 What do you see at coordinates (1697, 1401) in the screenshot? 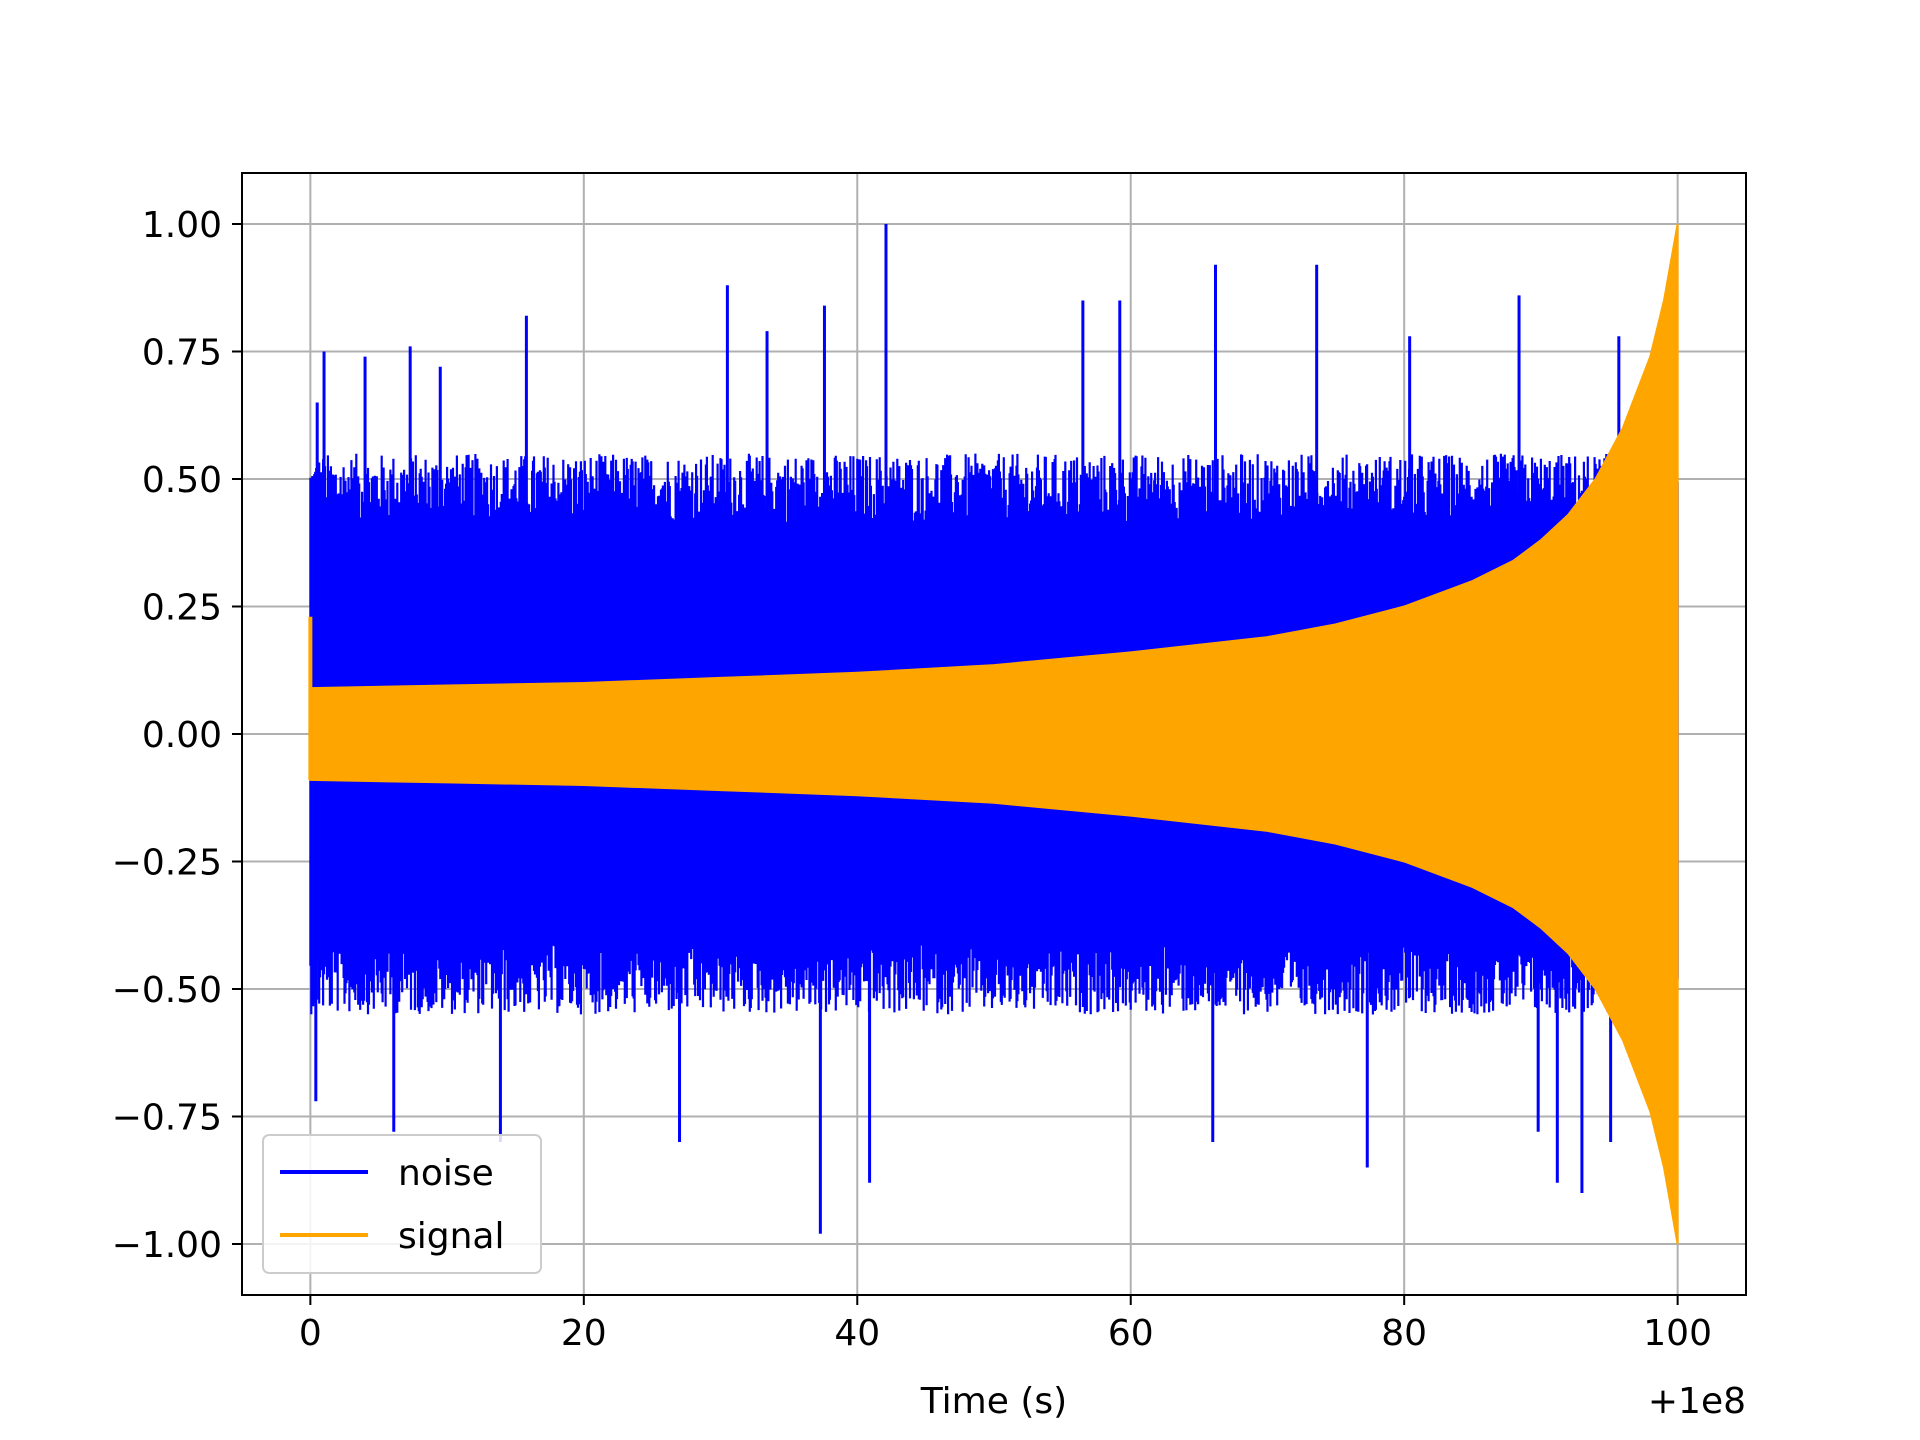
I see `x-axis-offset-label: +1e8` at bounding box center [1697, 1401].